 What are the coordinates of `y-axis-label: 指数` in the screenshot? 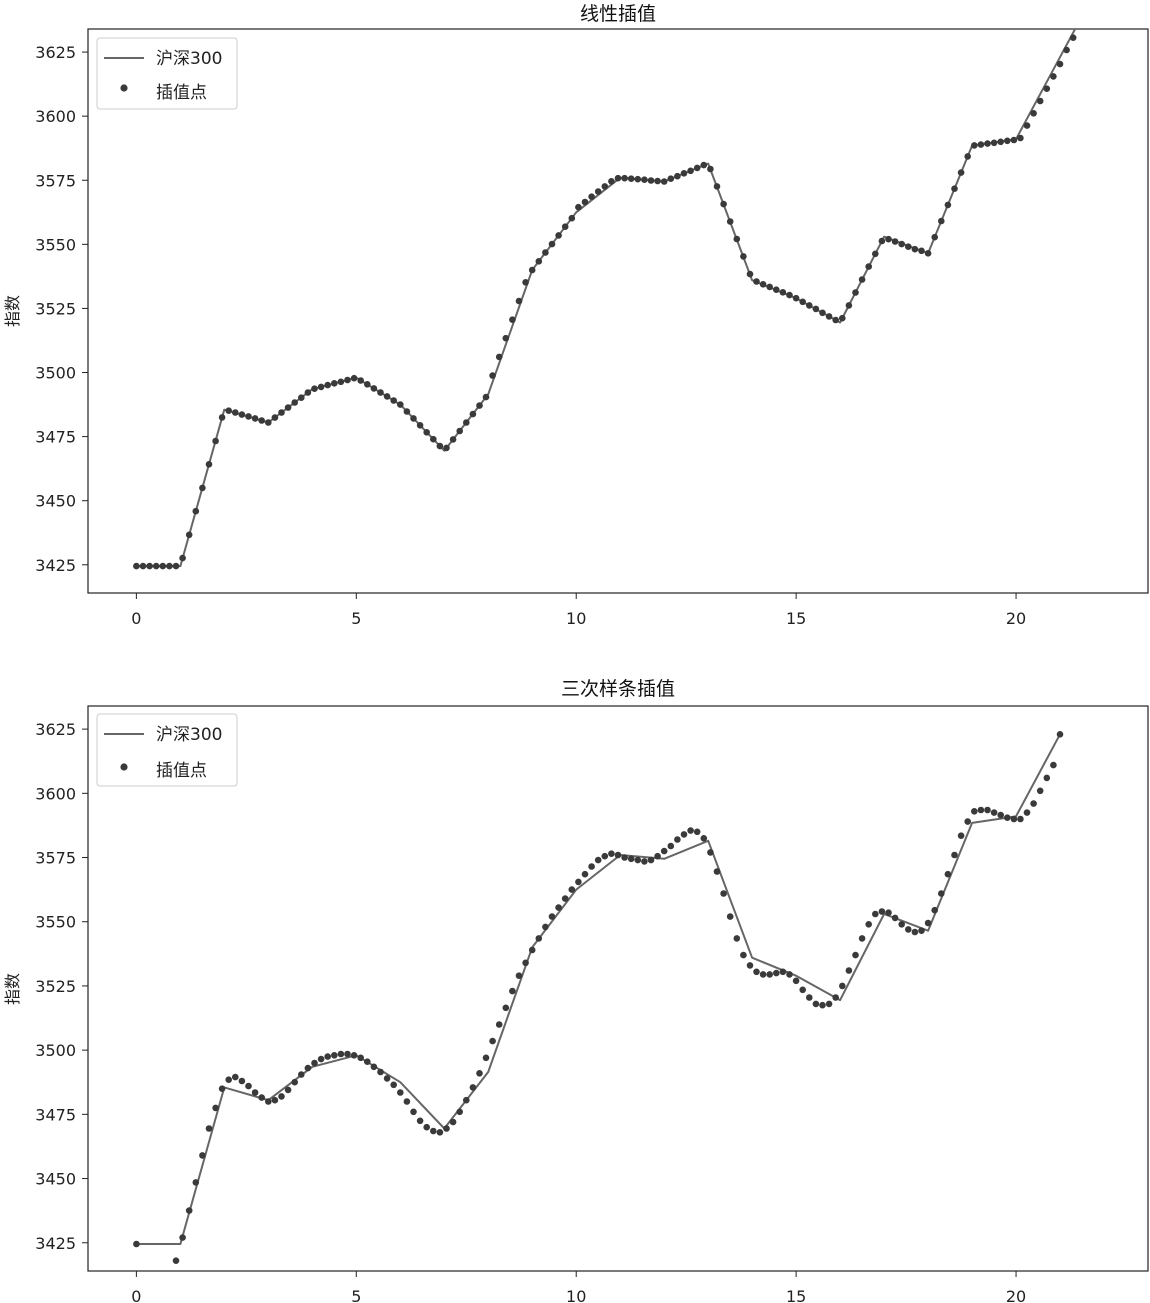 It's located at (12, 311).